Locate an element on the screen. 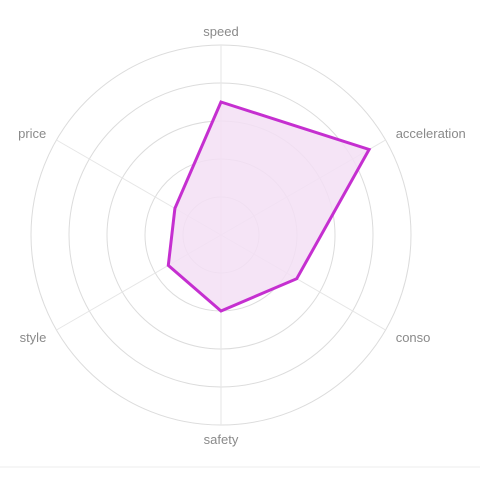  axis-label-acceleration: acceleration is located at coordinates (431, 133).